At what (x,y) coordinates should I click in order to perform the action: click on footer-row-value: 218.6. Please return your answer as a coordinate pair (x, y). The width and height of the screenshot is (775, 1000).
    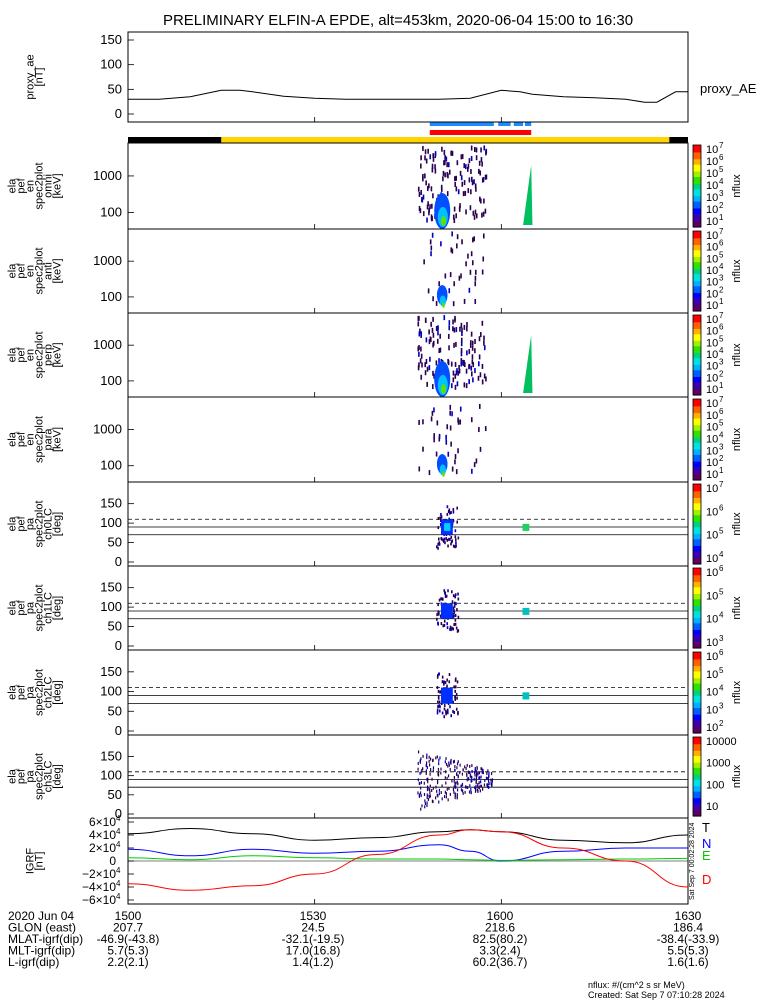
    Looking at the image, I should click on (500, 928).